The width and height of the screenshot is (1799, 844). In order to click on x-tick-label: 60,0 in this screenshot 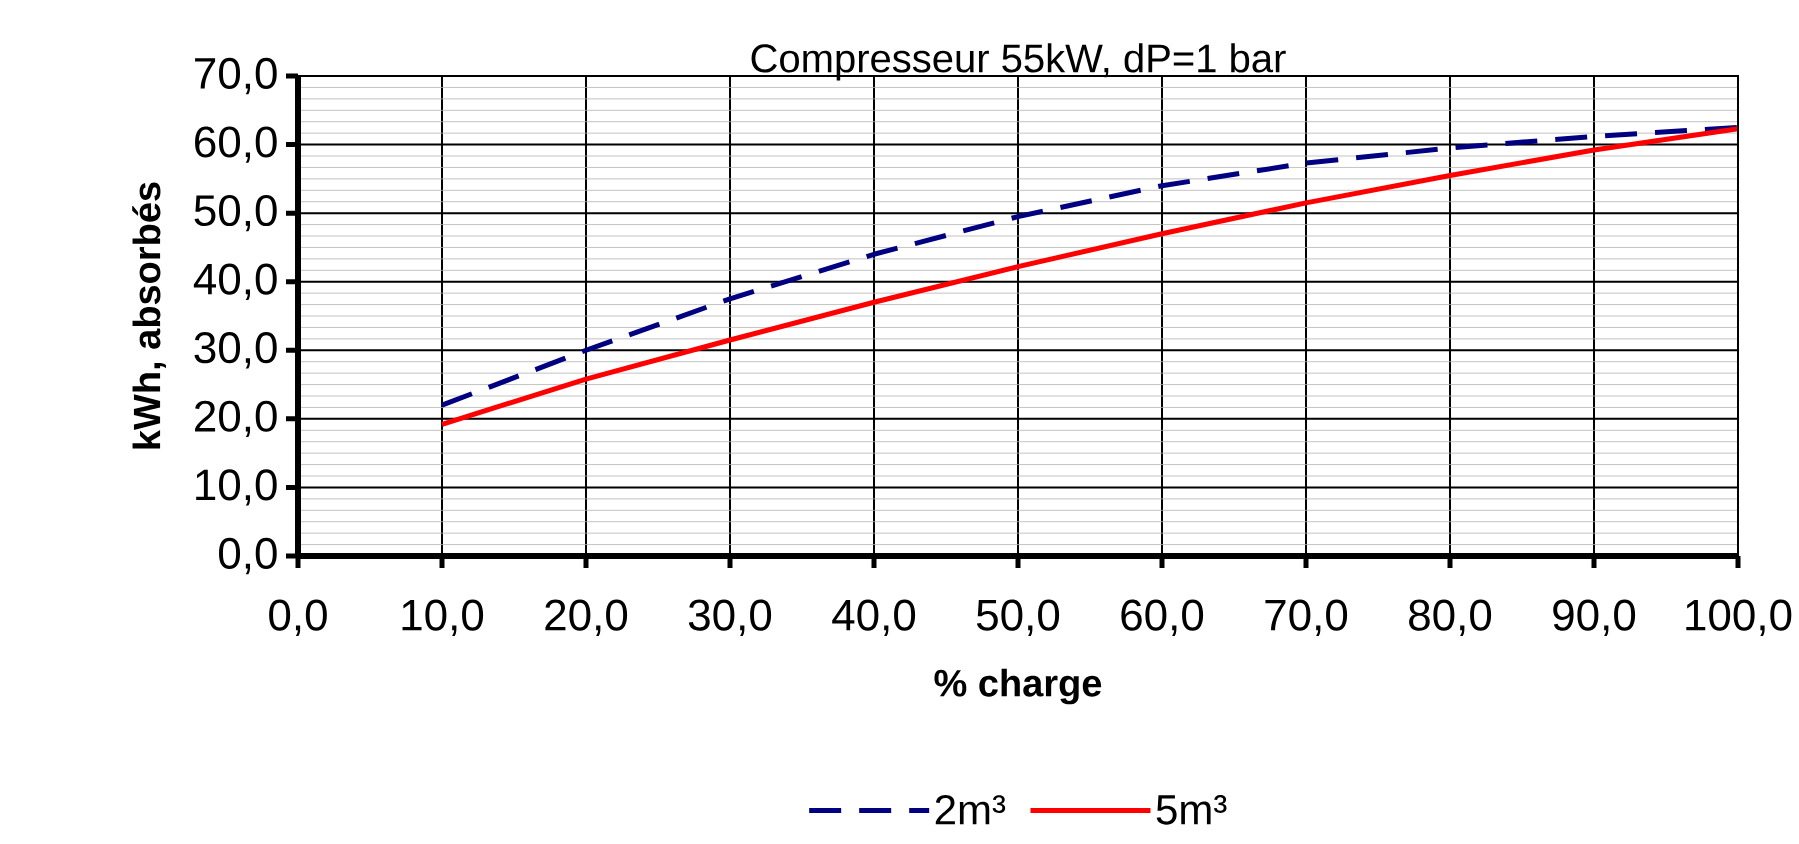, I will do `click(1162, 617)`.